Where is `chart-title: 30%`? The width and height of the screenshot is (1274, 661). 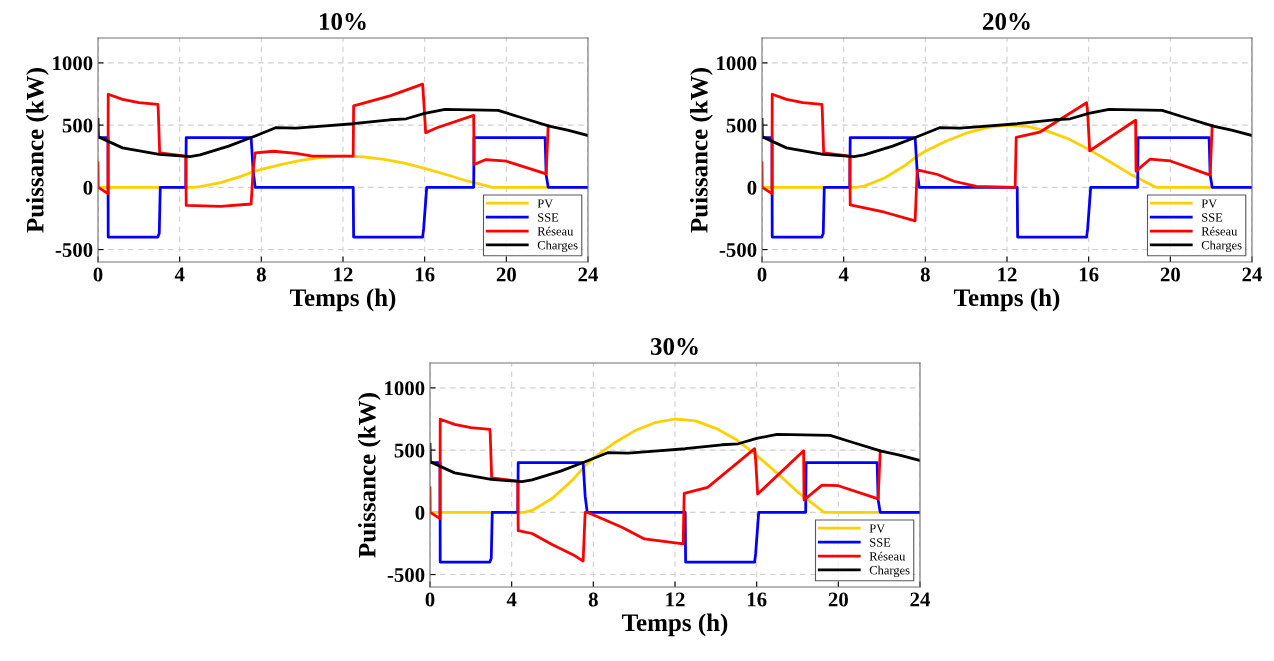
chart-title: 30% is located at coordinates (674, 346).